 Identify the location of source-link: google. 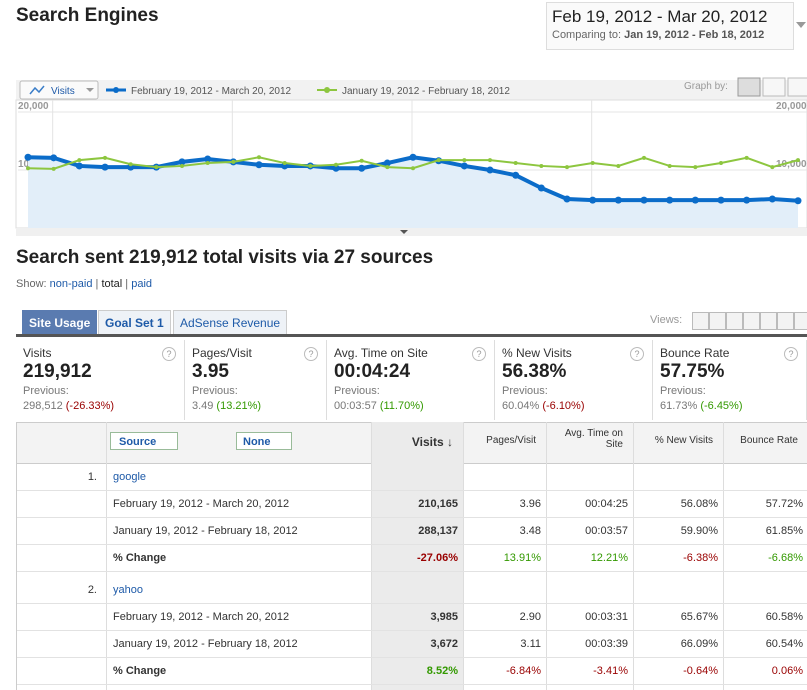
(130, 477).